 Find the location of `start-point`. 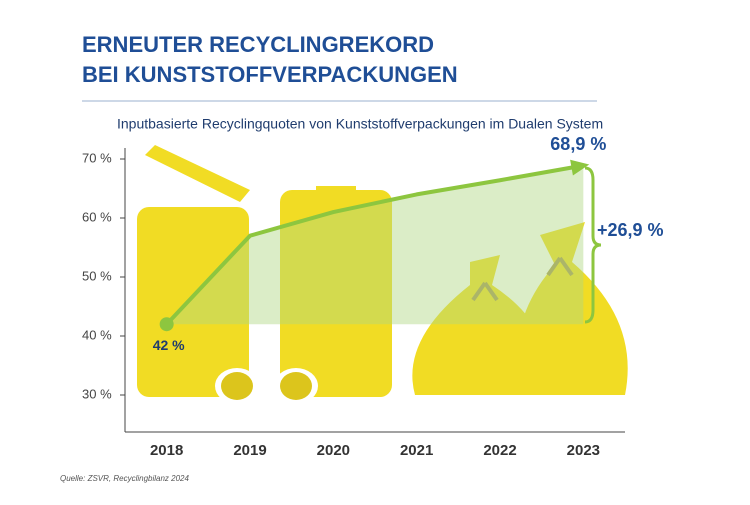

start-point is located at coordinates (166, 324).